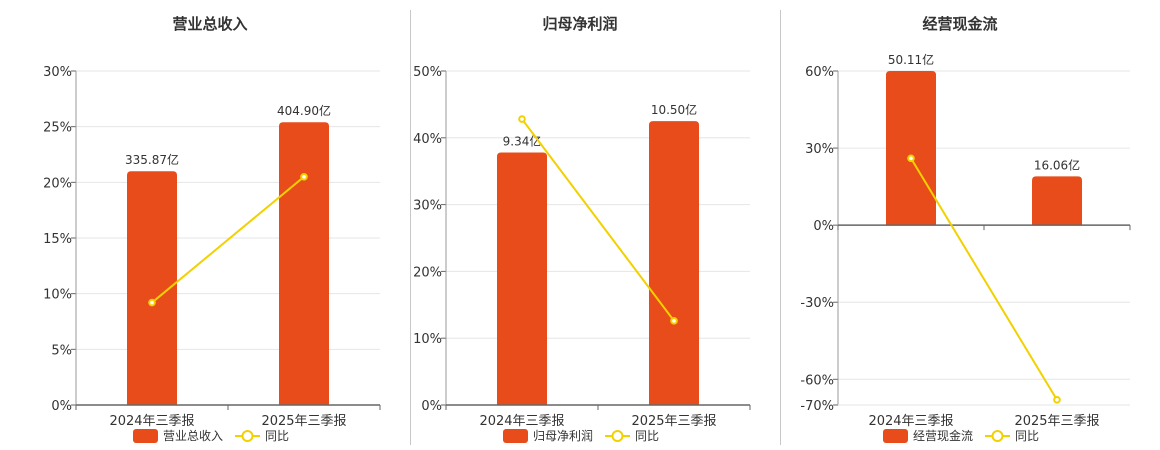  Describe the element at coordinates (910, 421) in the screenshot. I see `chart3-x-tick-label: 2024年三季报` at that location.